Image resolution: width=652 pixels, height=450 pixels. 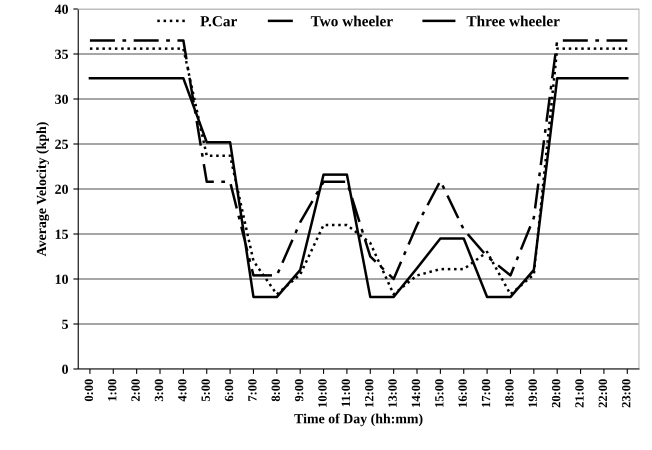 I want to click on x-tick-label: 11:00, so click(x=346, y=392).